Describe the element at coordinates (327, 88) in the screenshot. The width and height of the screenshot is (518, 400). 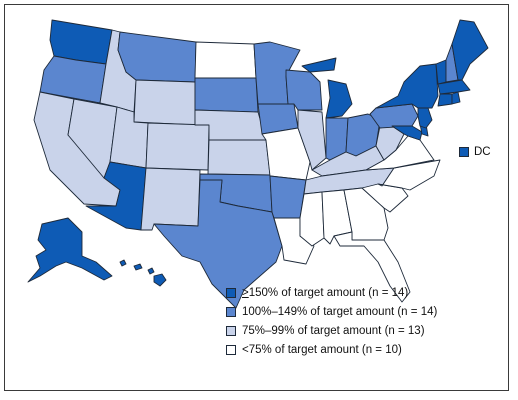
I see `state-mi` at that location.